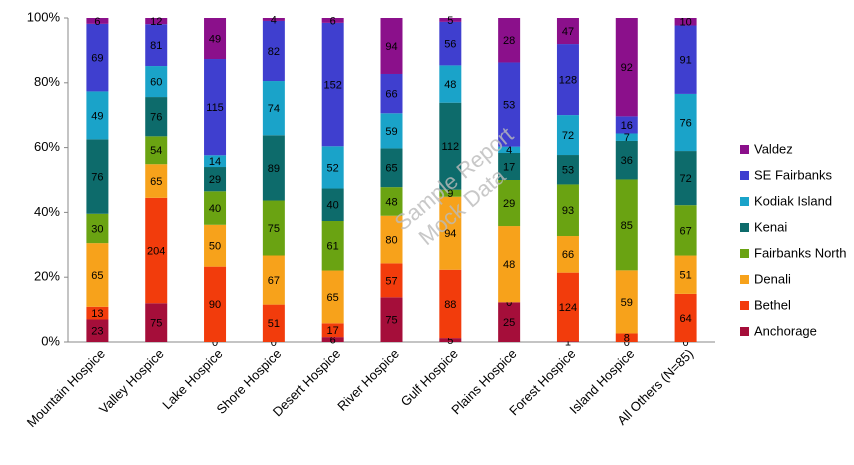 The height and width of the screenshot is (465, 854). What do you see at coordinates (44, 16) in the screenshot?
I see `y-tick-label: 100%` at bounding box center [44, 16].